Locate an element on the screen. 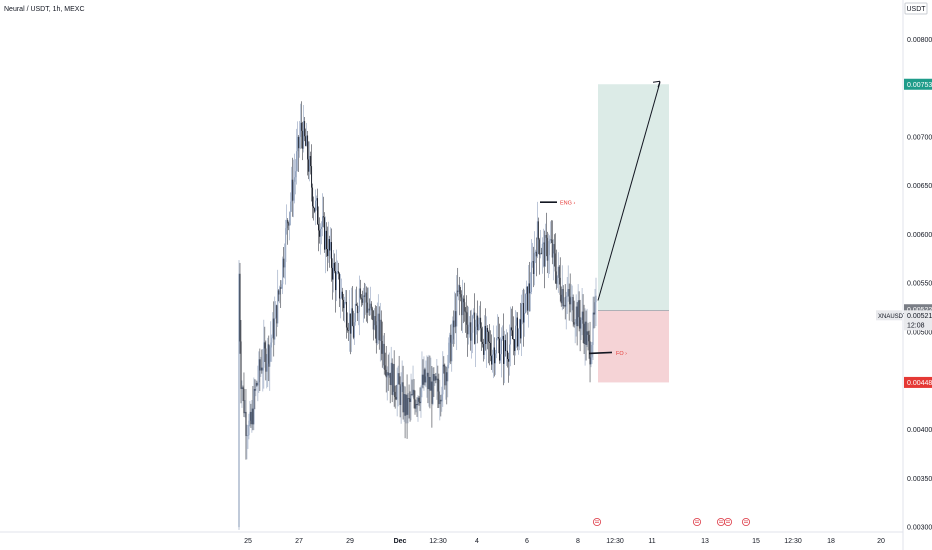 The image size is (932, 550). target-zone is located at coordinates (633, 197).